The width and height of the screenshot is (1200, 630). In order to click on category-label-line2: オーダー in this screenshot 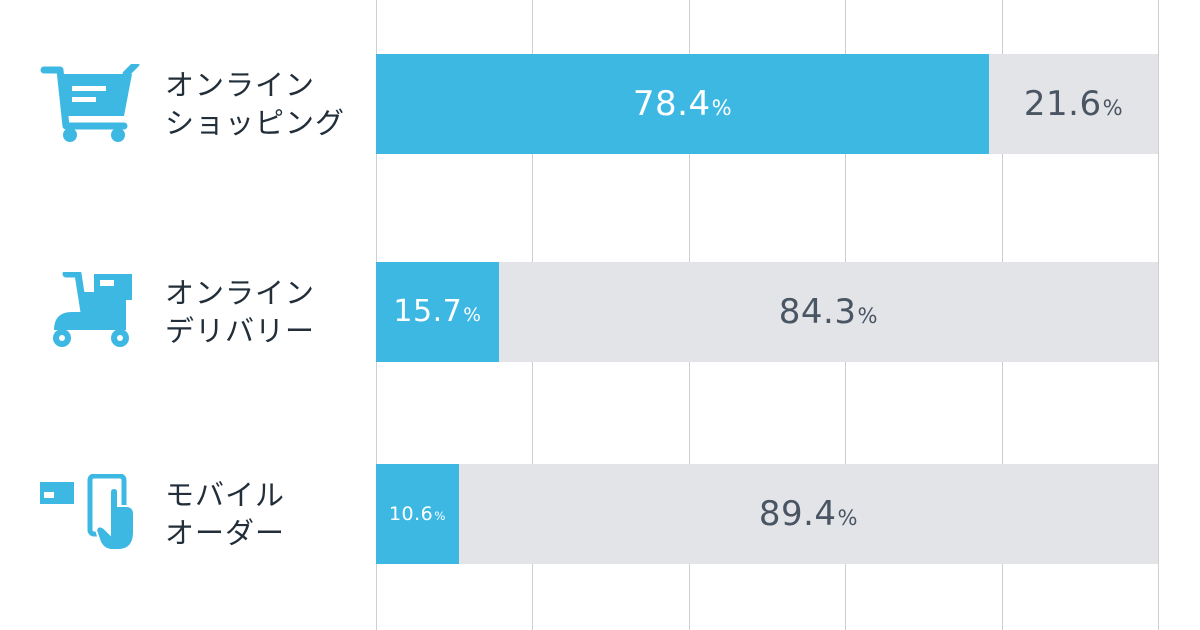, I will do `click(225, 533)`.